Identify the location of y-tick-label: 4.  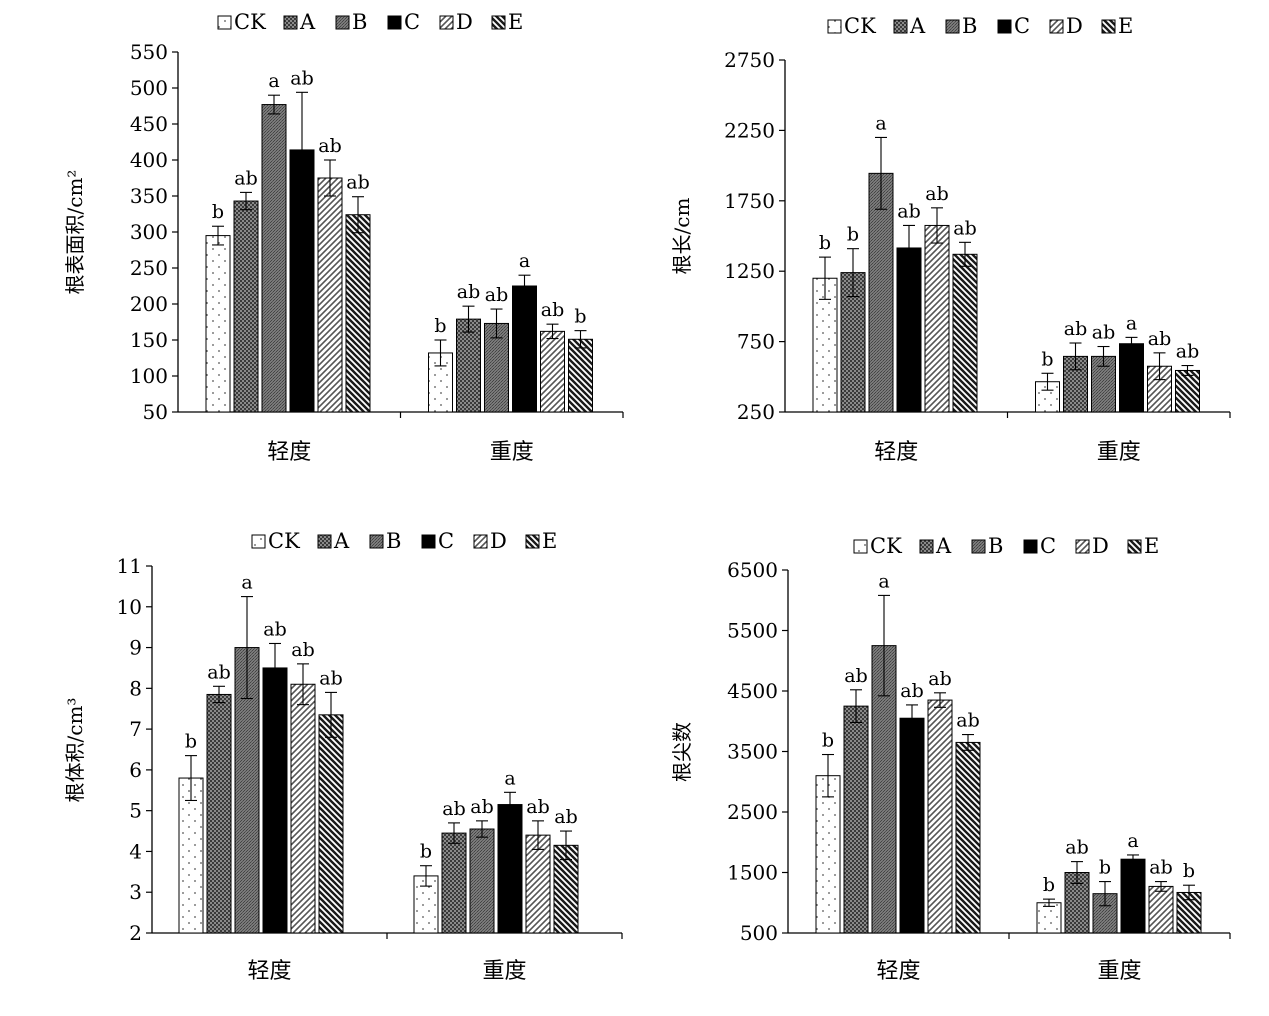
(135, 851).